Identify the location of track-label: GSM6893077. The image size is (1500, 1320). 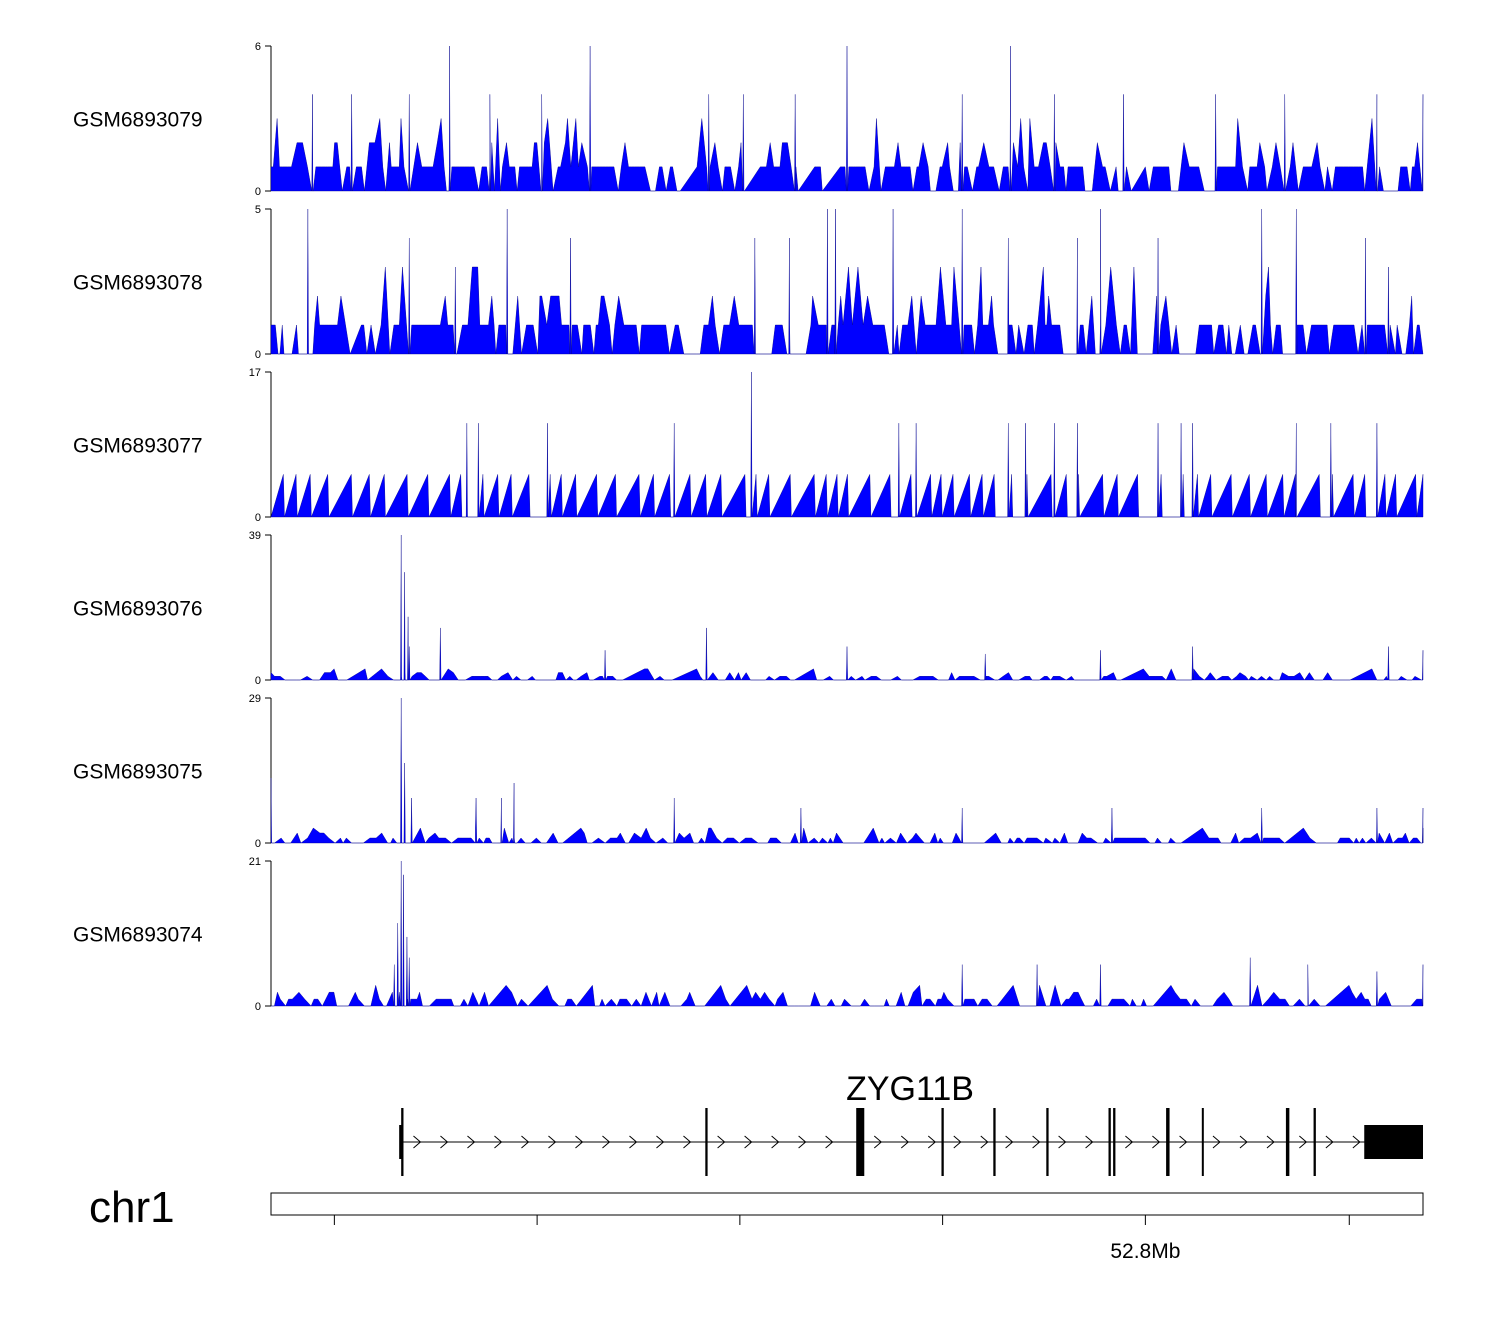
(138, 446).